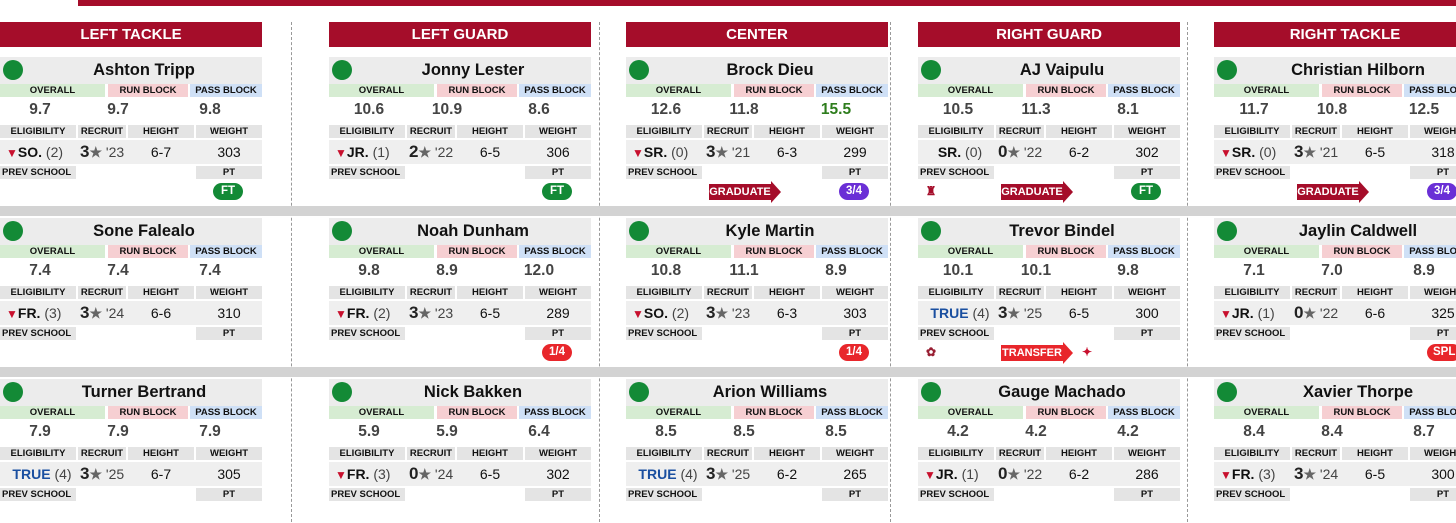 The height and width of the screenshot is (523, 1456). What do you see at coordinates (744, 431) in the screenshot?
I see `run-block-value: 8.5` at bounding box center [744, 431].